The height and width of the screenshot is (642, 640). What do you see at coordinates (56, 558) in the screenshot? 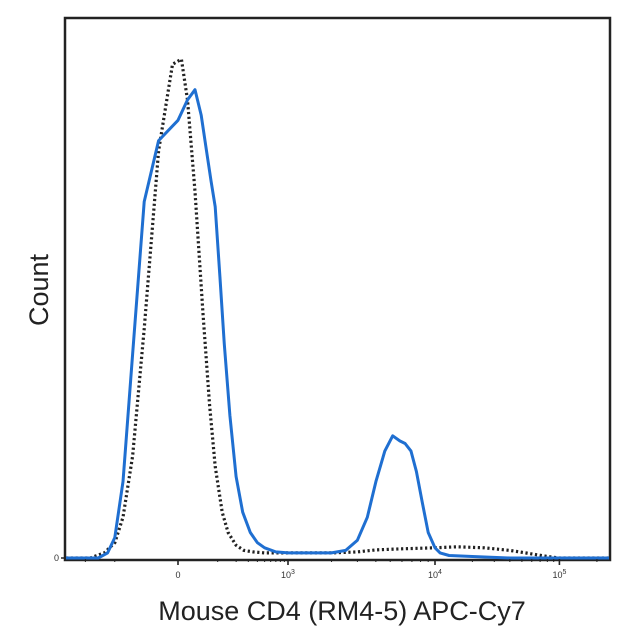
I see `y-tick-label: 0` at bounding box center [56, 558].